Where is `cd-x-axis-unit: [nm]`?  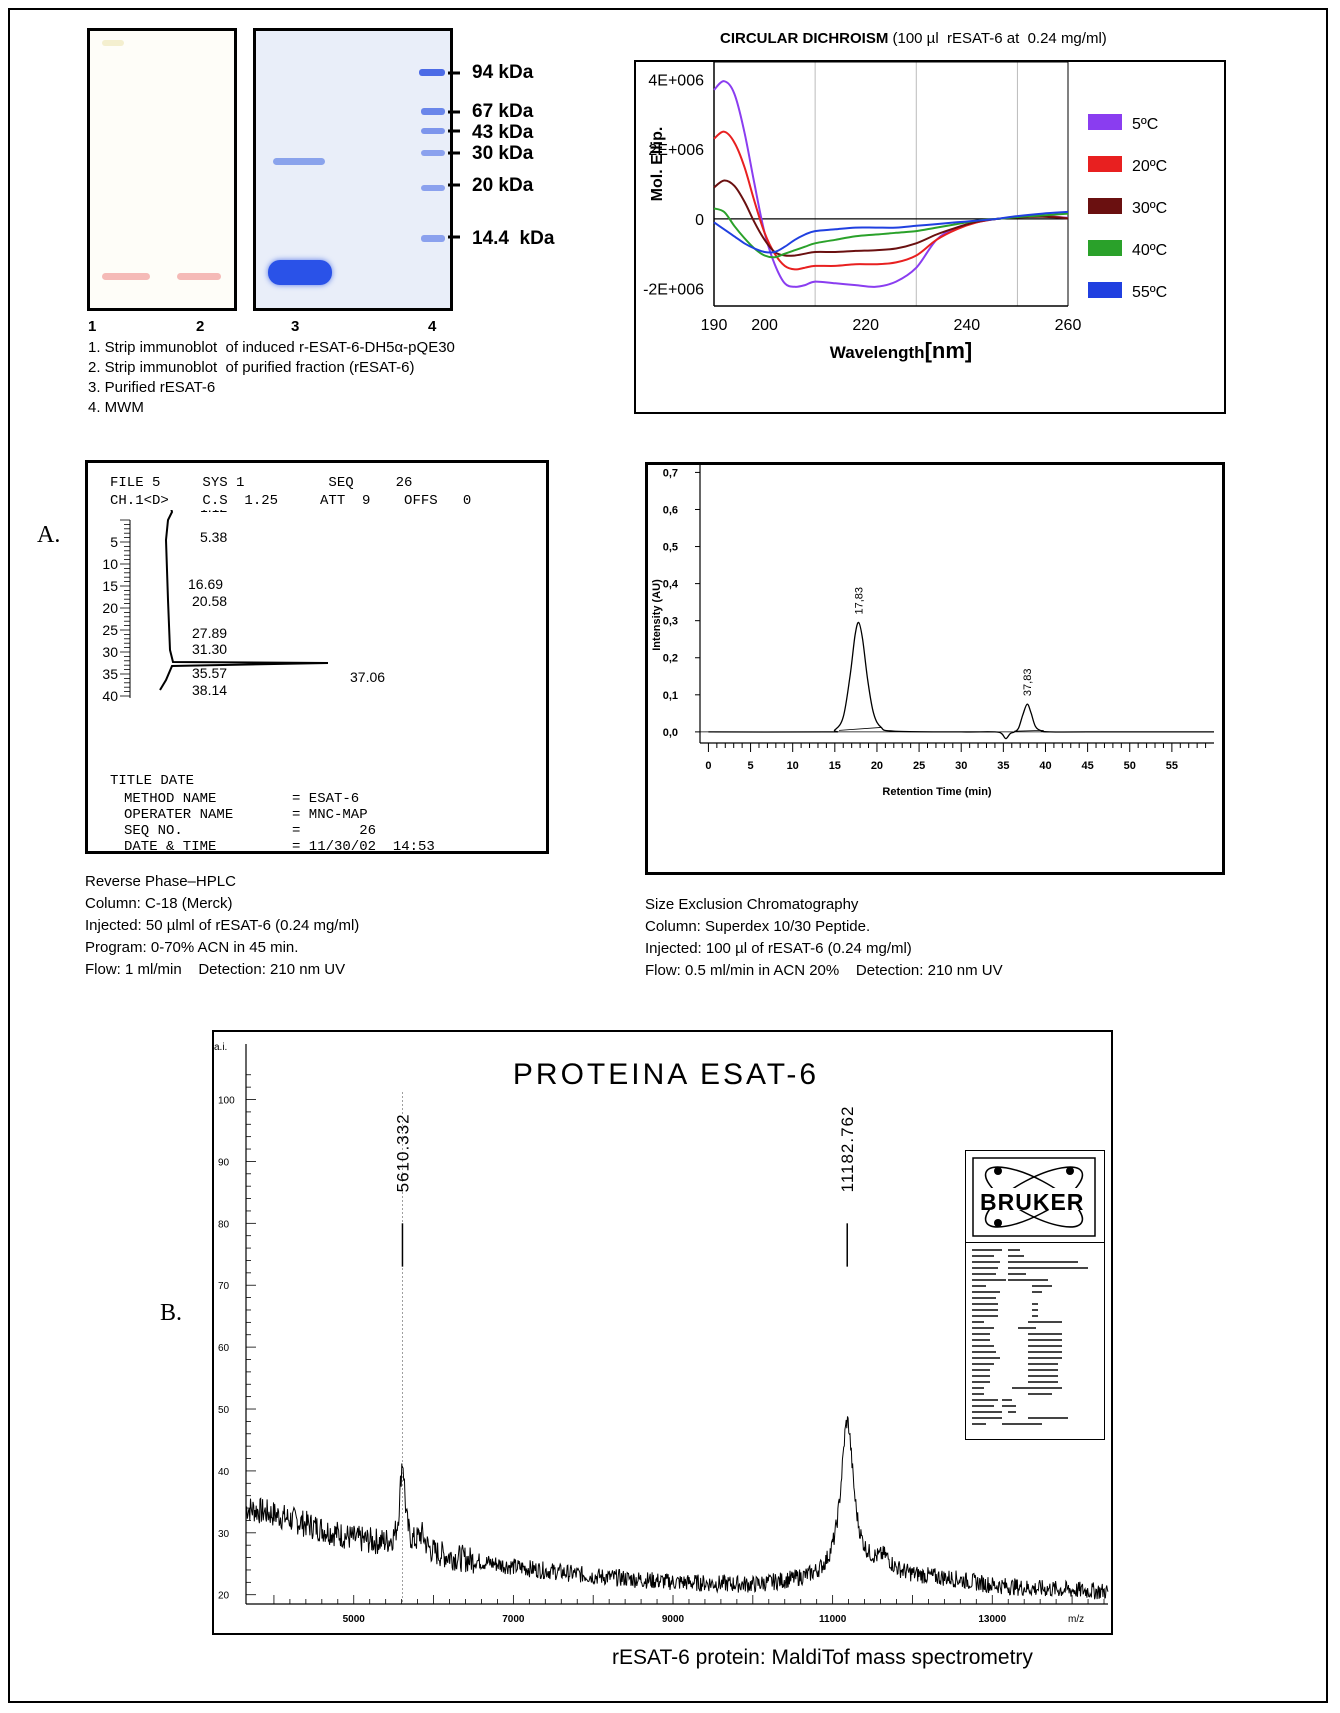 cd-x-axis-unit: [nm] is located at coordinates (949, 350).